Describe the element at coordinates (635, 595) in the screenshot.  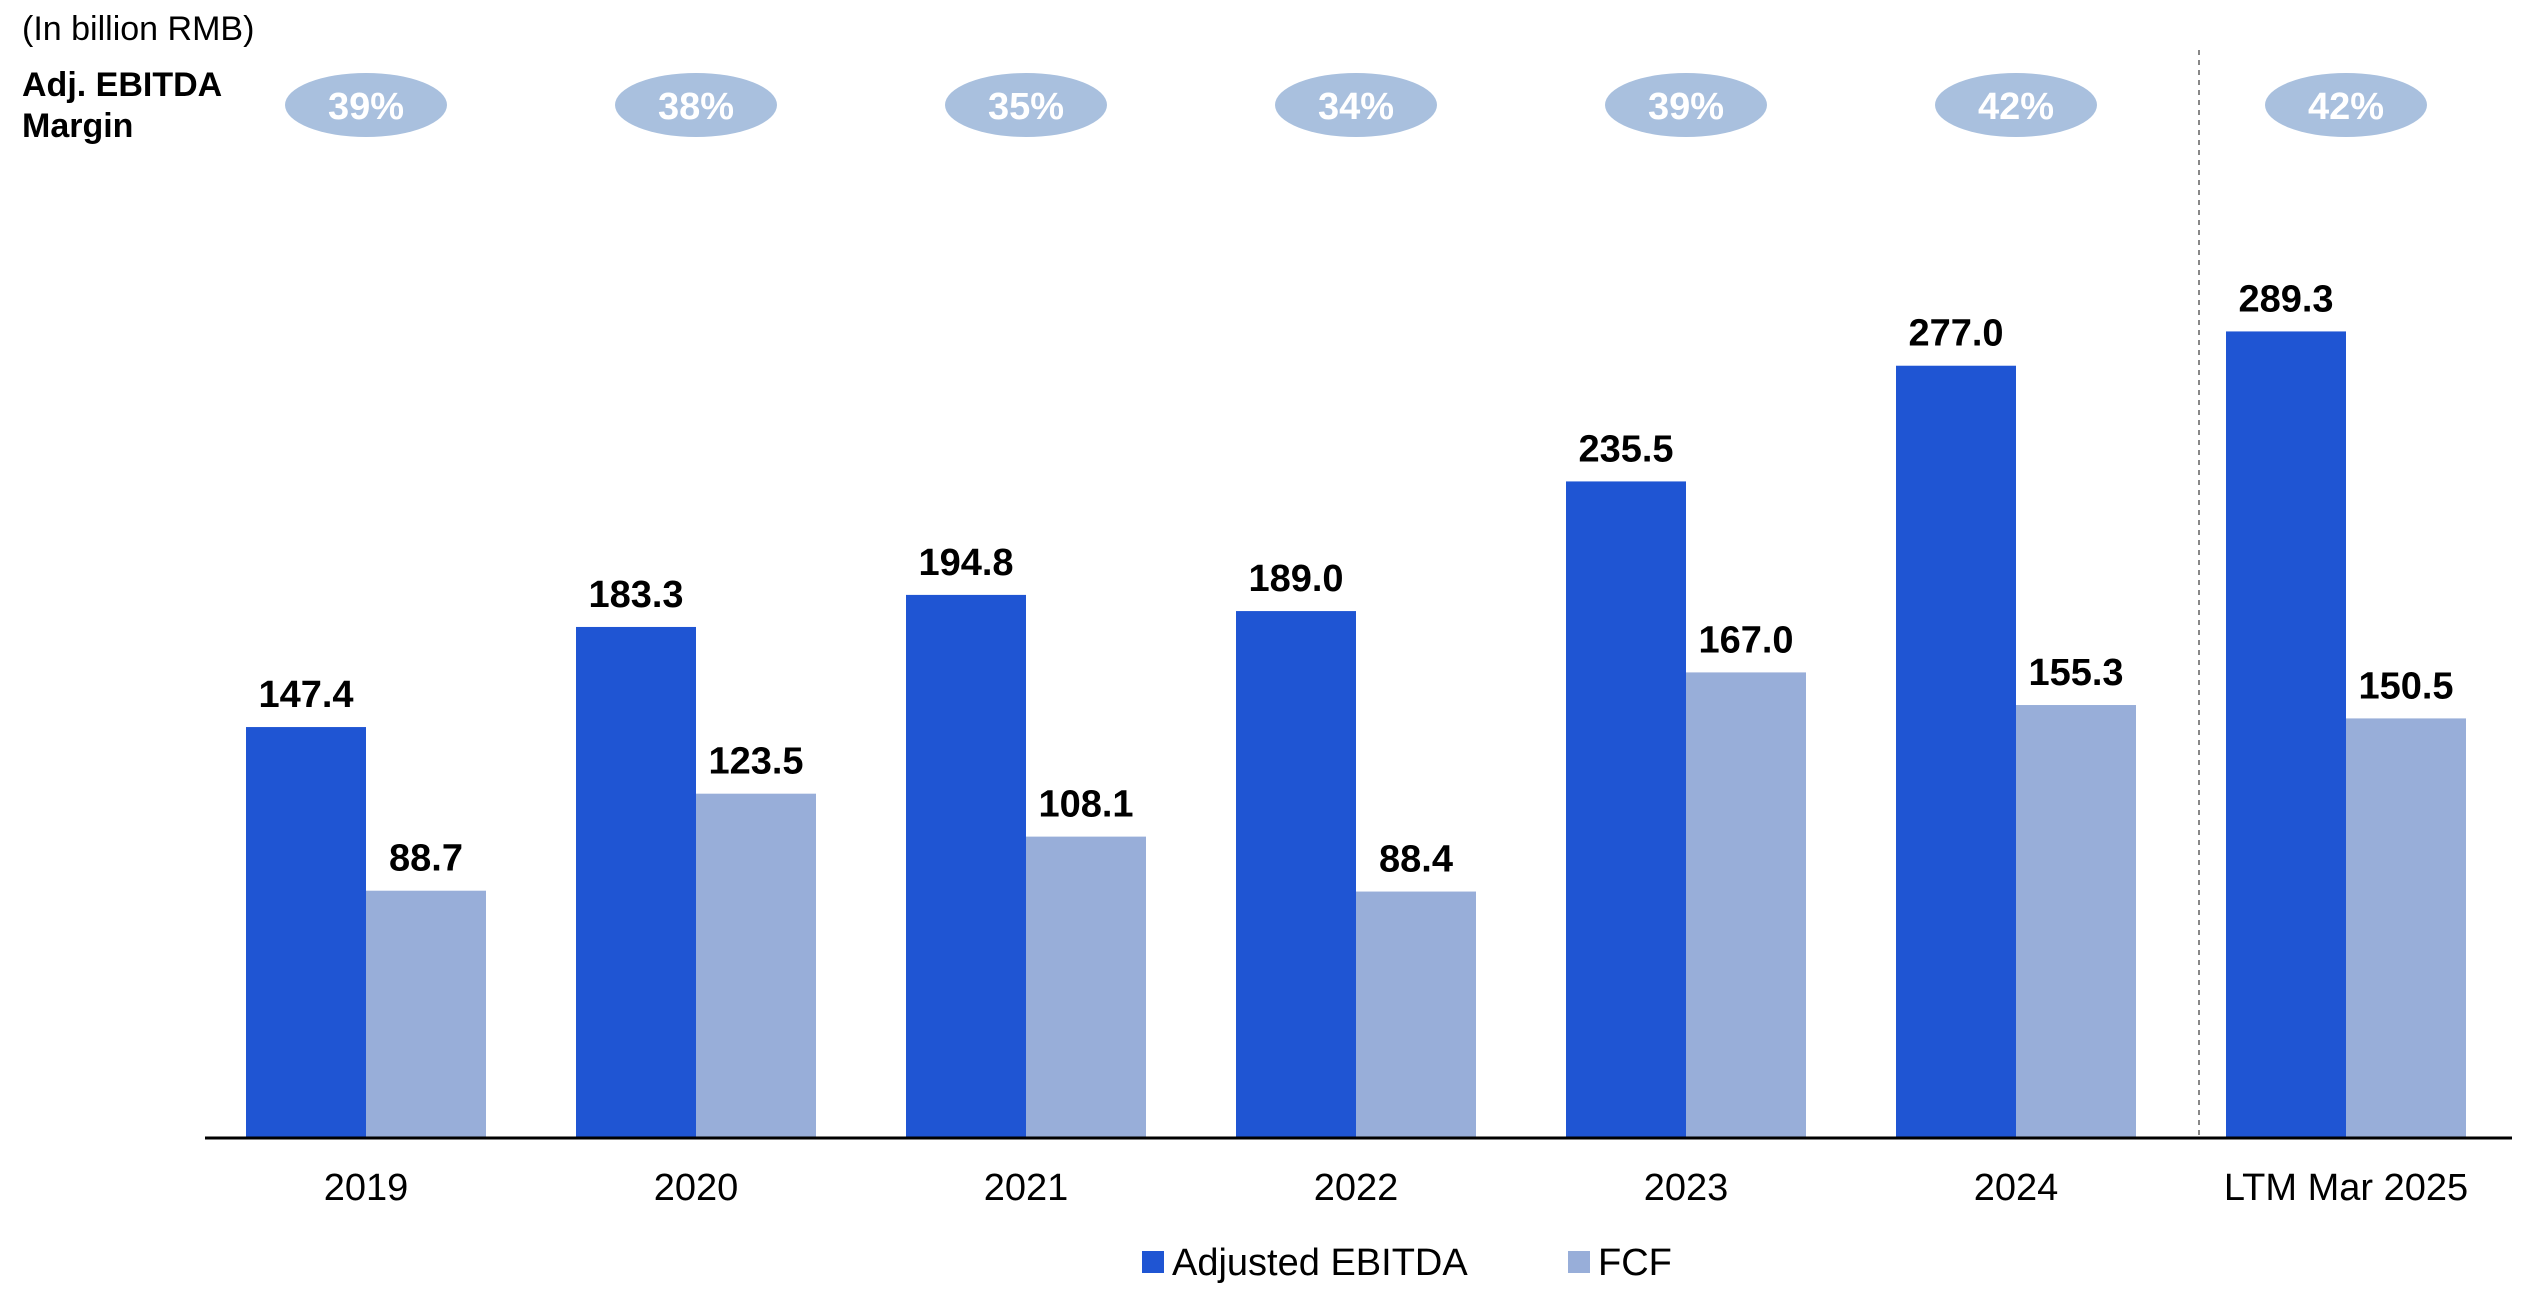
I see `ebitda-value-label: 183.3` at that location.